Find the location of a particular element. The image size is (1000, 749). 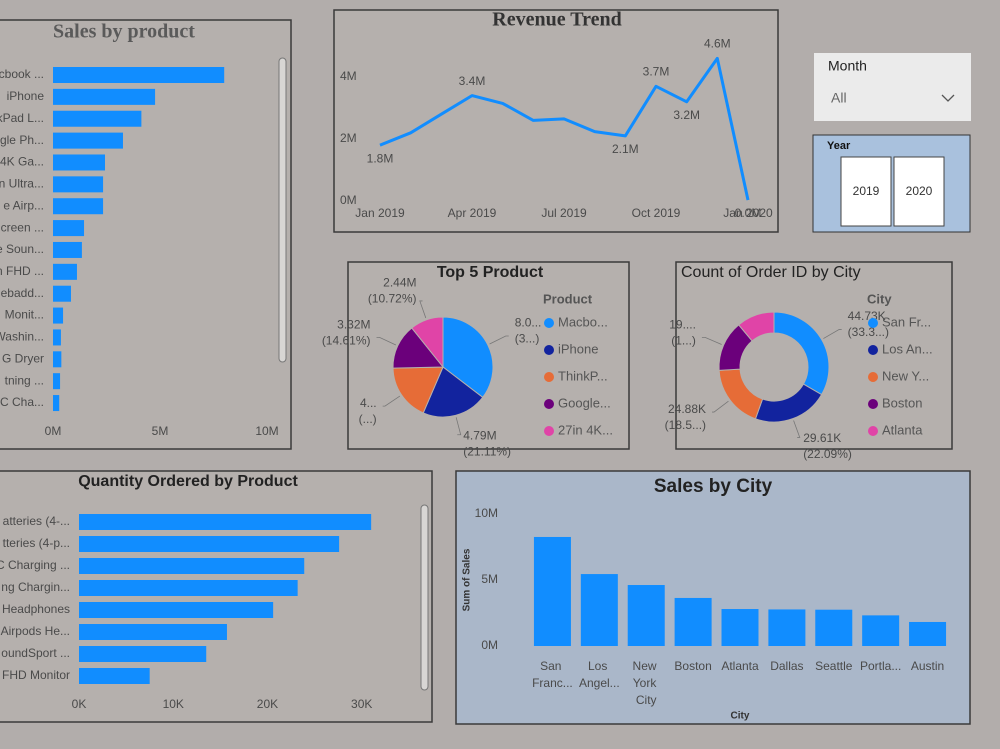

data-label: (18.5...) is located at coordinates (685, 425).